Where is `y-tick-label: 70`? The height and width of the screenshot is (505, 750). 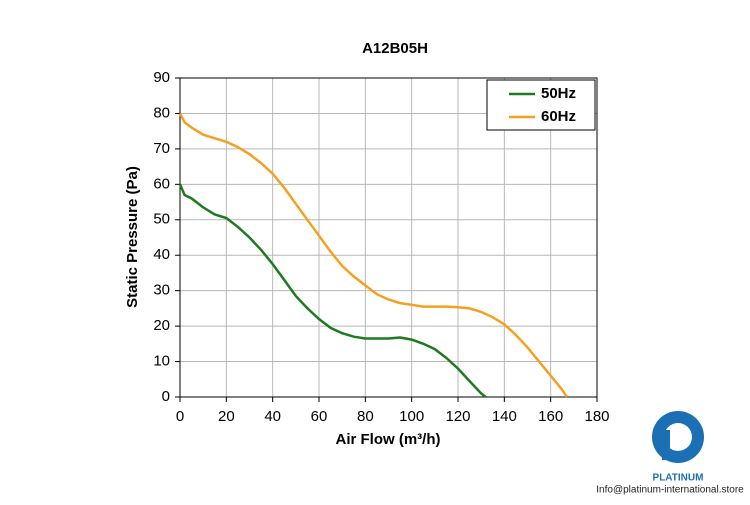 y-tick-label: 70 is located at coordinates (161, 148).